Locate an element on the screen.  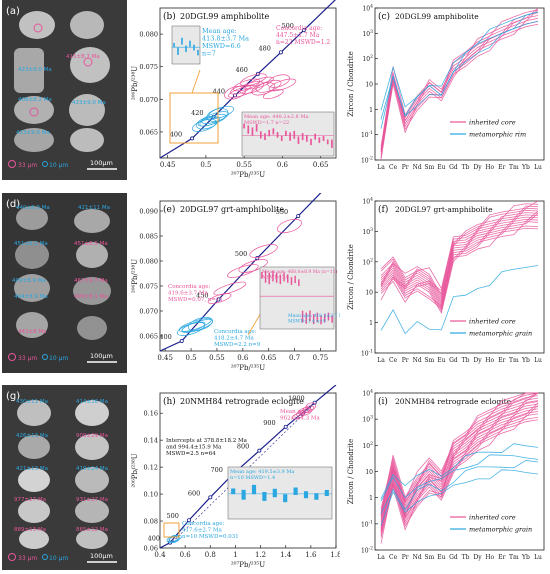
y-tick-label-2: 0.10 is located at coordinates (151, 495).